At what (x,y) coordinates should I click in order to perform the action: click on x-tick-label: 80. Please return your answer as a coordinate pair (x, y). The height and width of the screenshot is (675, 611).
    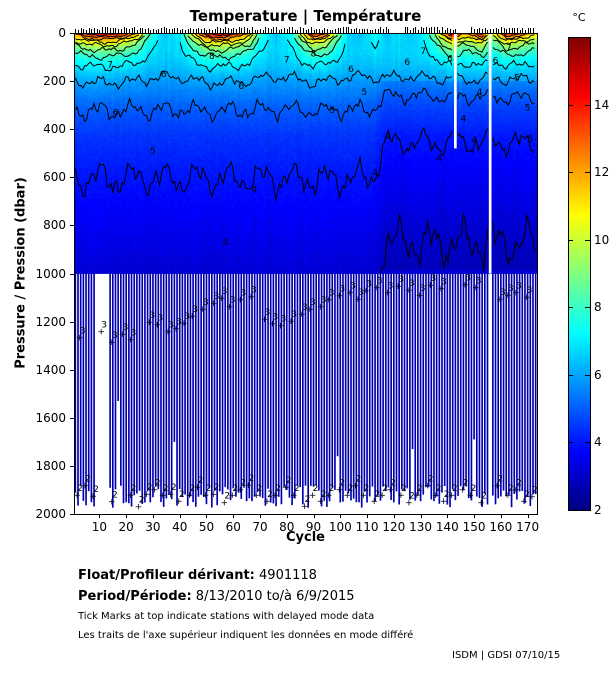
    Looking at the image, I should click on (287, 527).